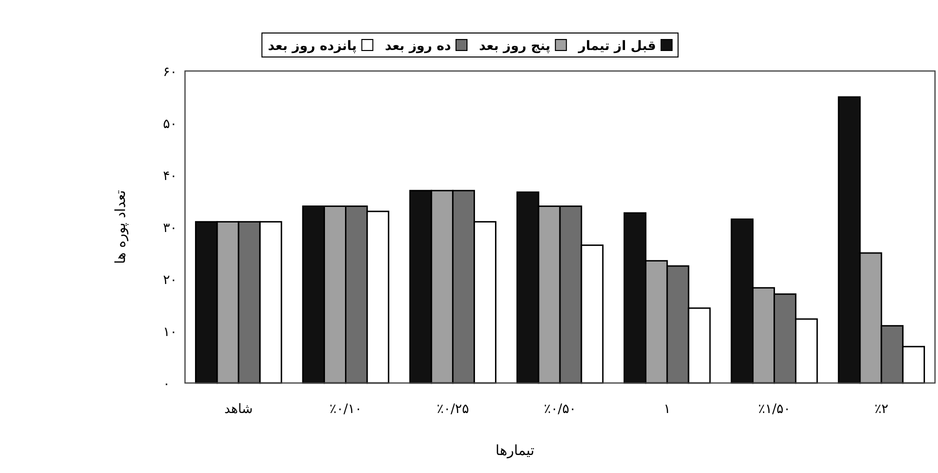 This screenshot has width=938, height=473. What do you see at coordinates (453, 409) in the screenshot?
I see `x-tick-label: ٪۰/۲۵` at bounding box center [453, 409].